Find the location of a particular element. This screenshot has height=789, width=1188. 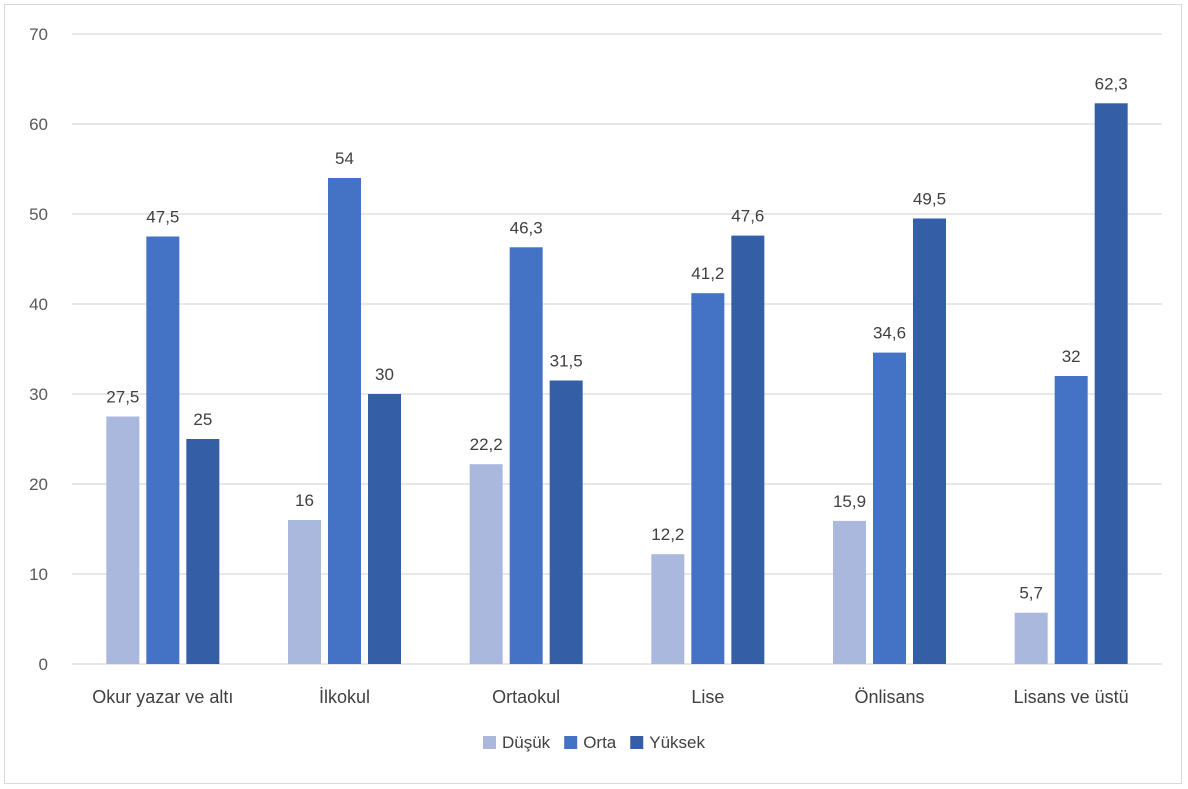

legend-label: Yüksek is located at coordinates (677, 742).